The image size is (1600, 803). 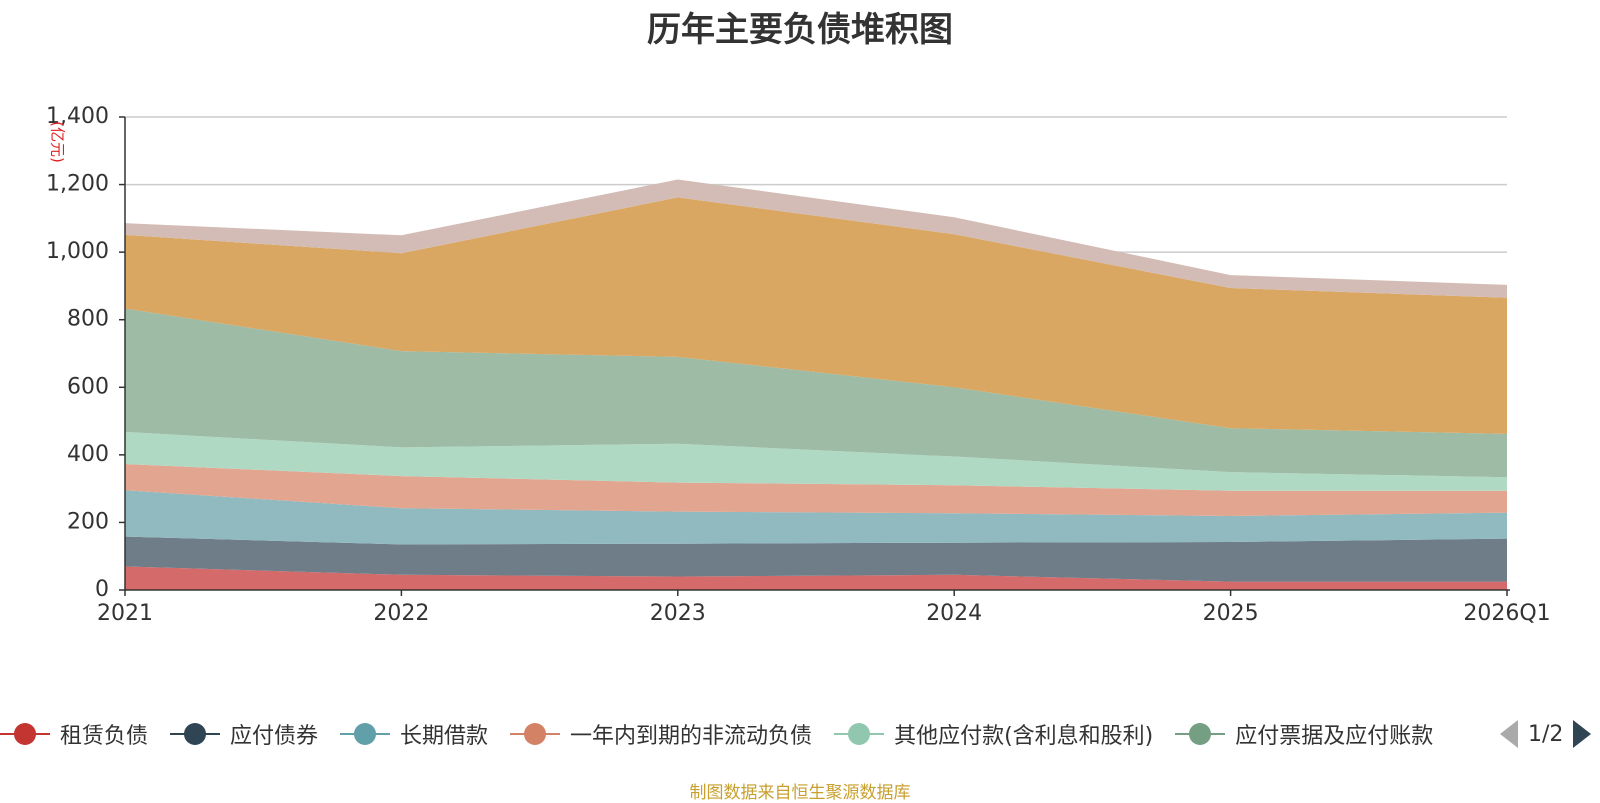 I want to click on legend-next-page-icon, so click(x=1582, y=734).